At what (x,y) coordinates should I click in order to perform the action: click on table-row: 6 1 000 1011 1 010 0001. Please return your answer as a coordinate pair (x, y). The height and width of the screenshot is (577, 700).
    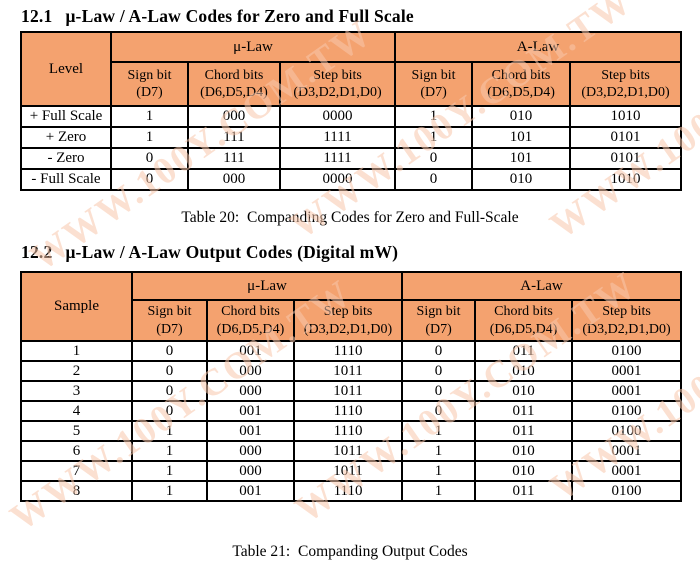
    Looking at the image, I should click on (351, 451).